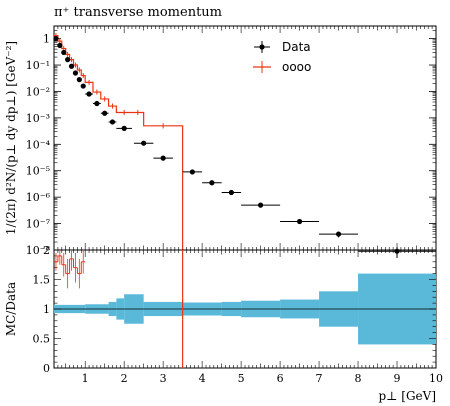 This screenshot has width=450, height=406. I want to click on x-tick-label: 5, so click(241, 378).